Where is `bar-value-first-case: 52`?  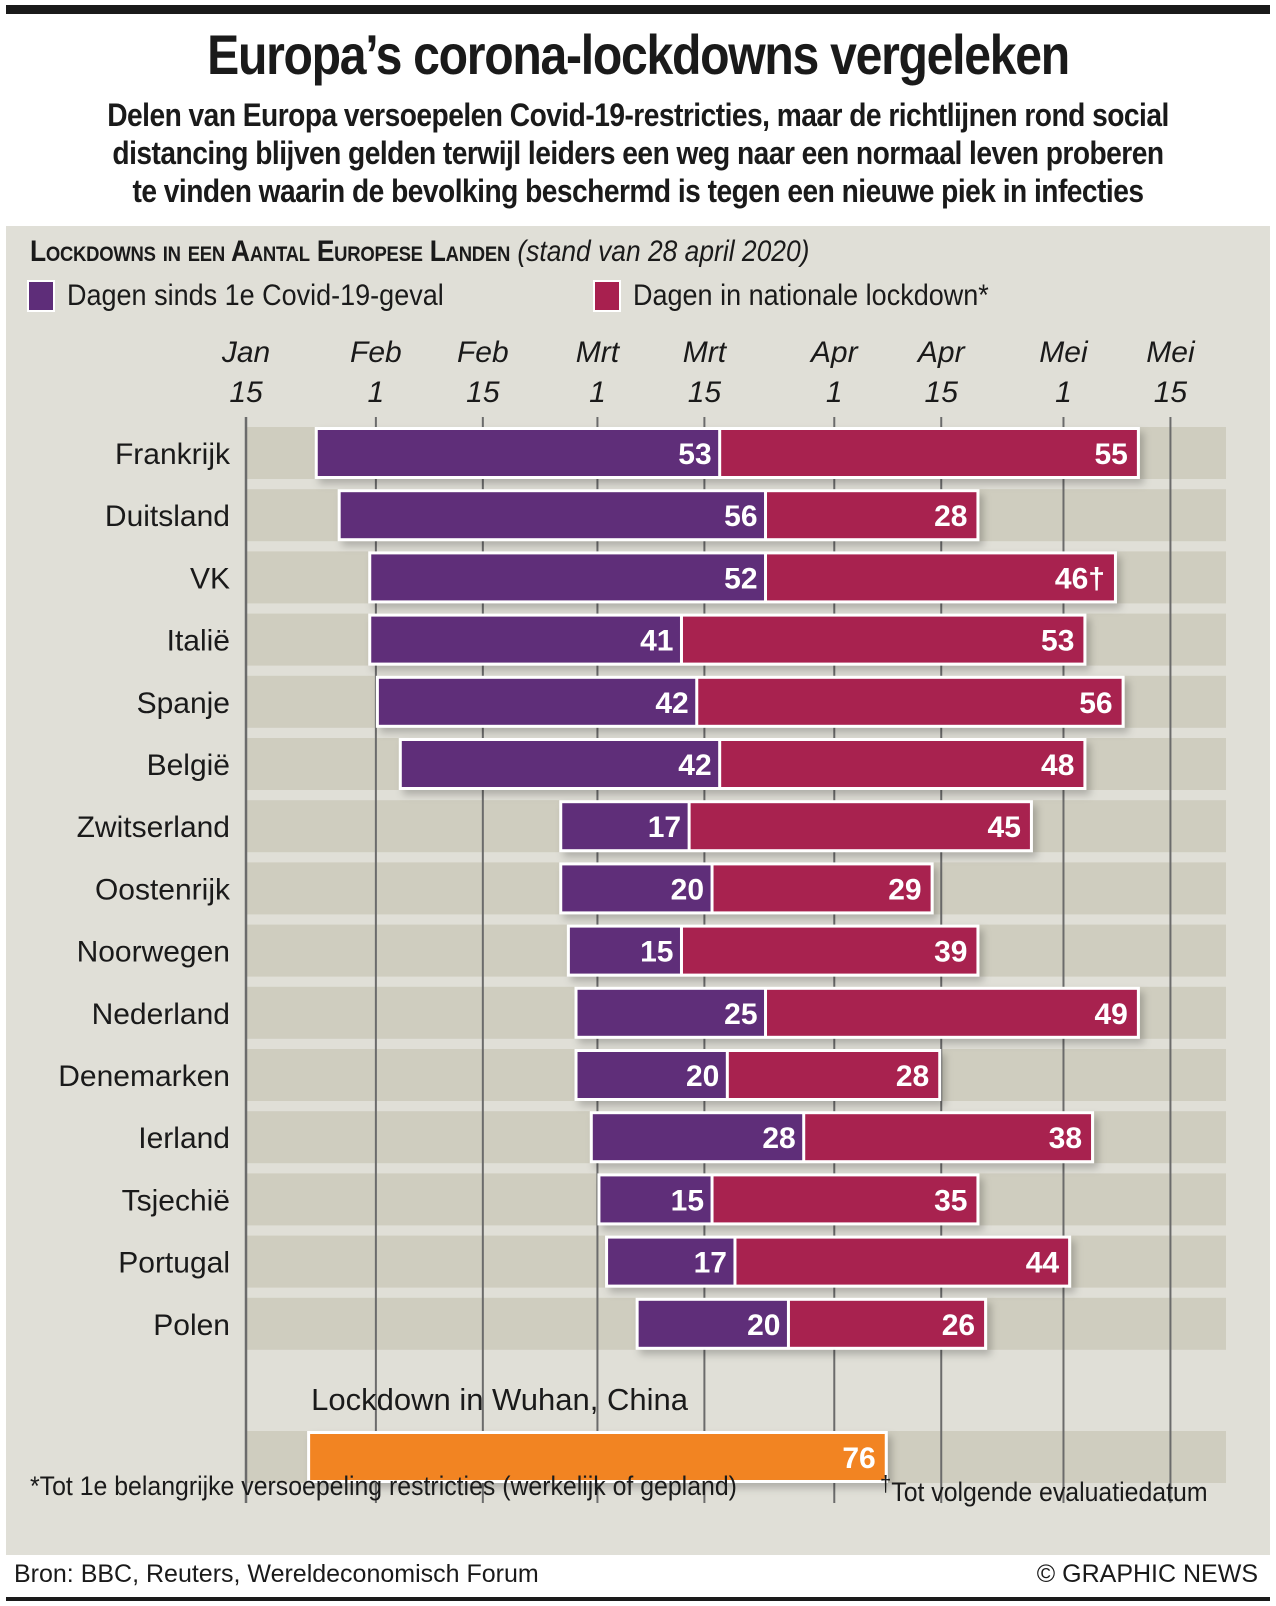 bar-value-first-case: 52 is located at coordinates (740, 578).